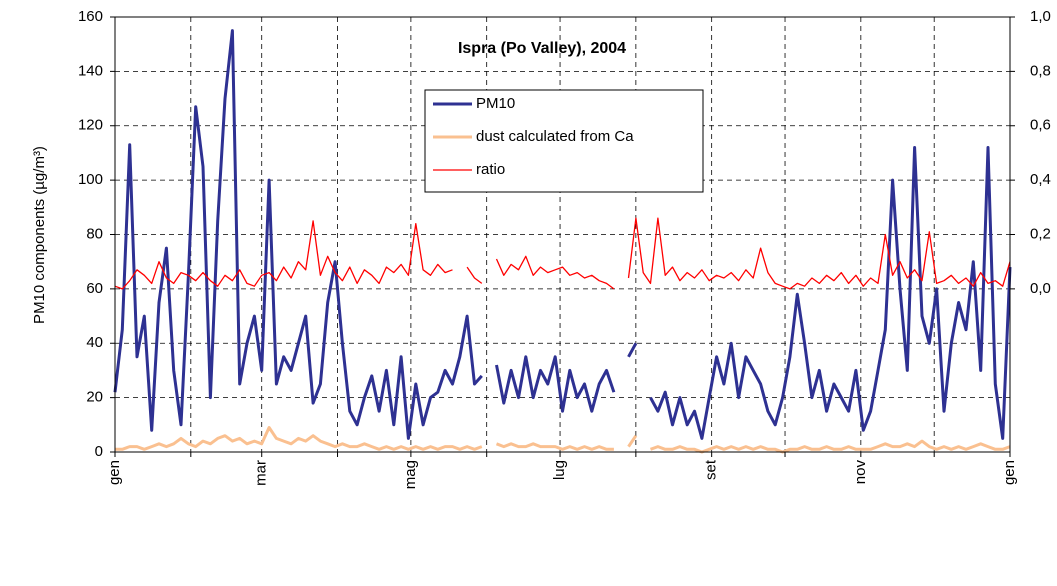  Describe the element at coordinates (860, 472) in the screenshot. I see `x-tick-label: nov` at that location.